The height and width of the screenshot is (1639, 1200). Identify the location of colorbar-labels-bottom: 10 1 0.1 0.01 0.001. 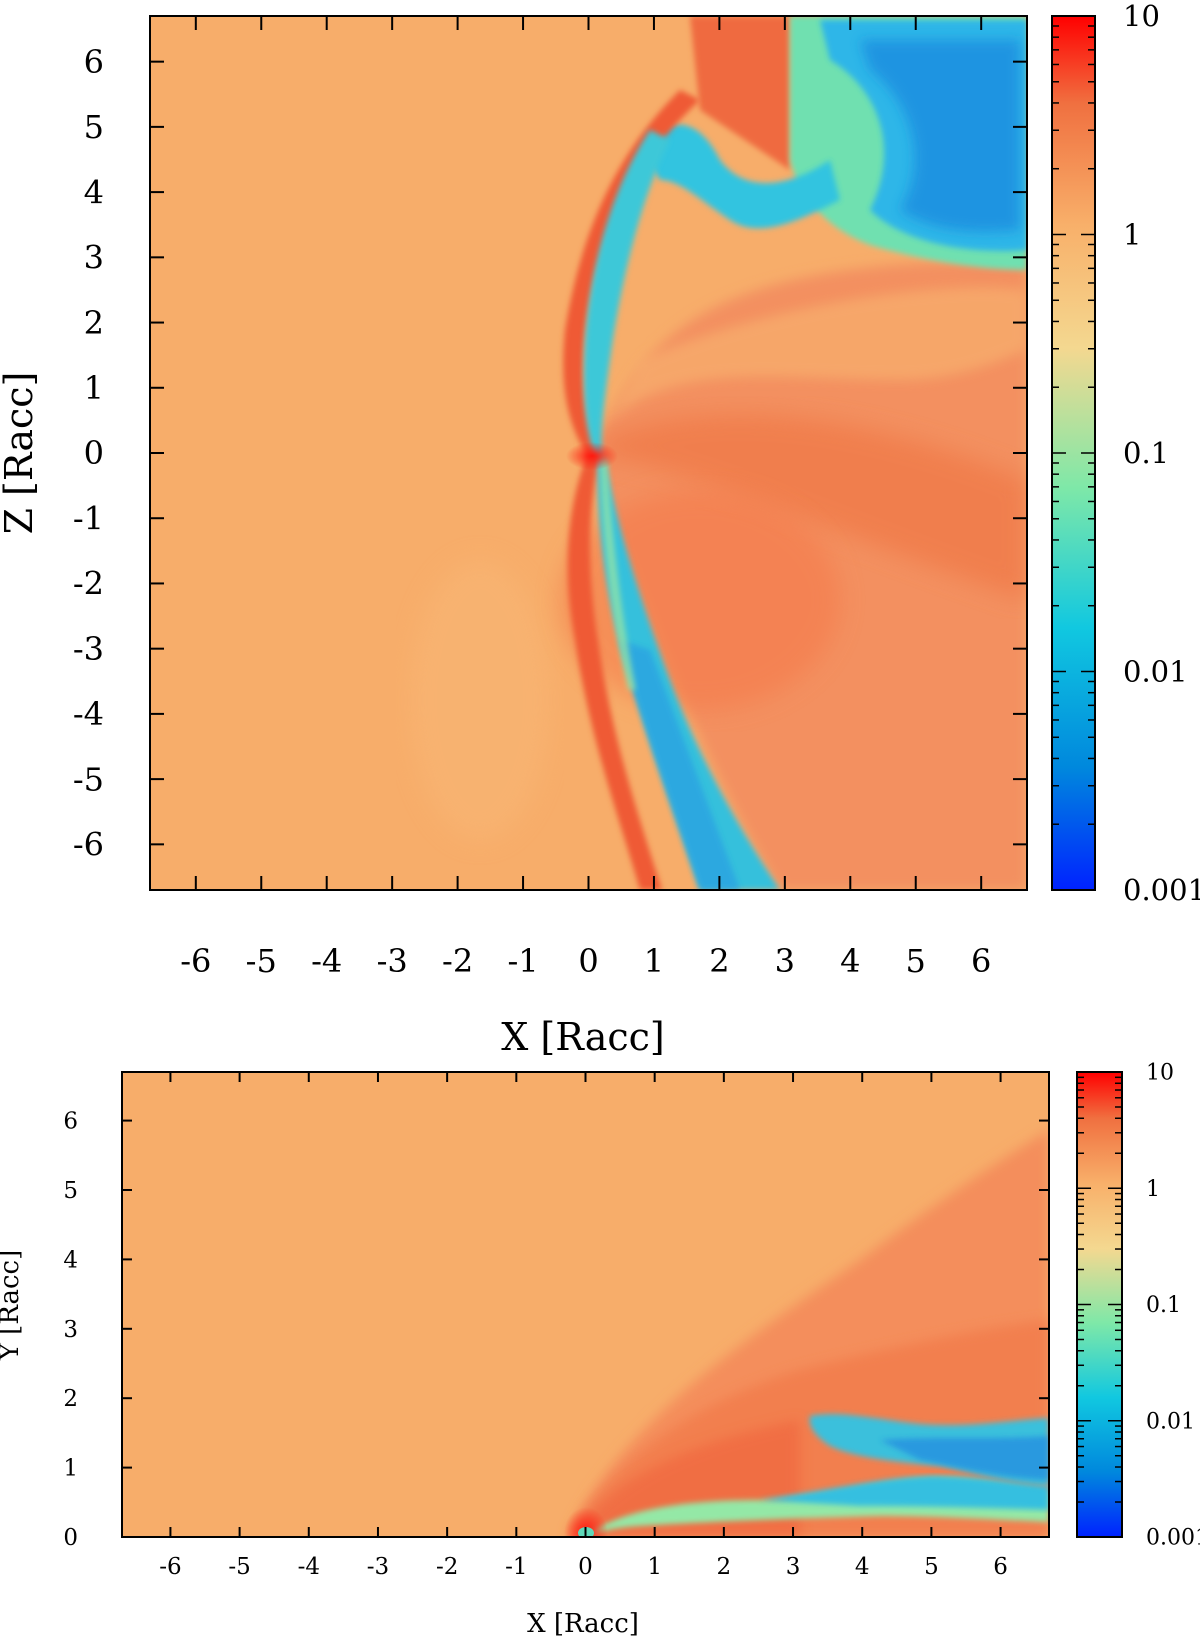
(1173, 1306).